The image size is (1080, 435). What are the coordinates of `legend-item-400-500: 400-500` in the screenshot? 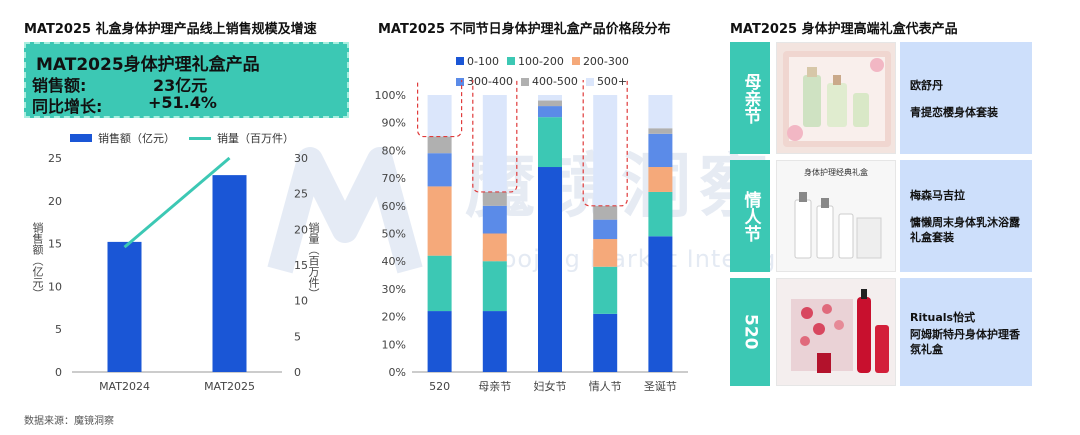 It's located at (549, 81).